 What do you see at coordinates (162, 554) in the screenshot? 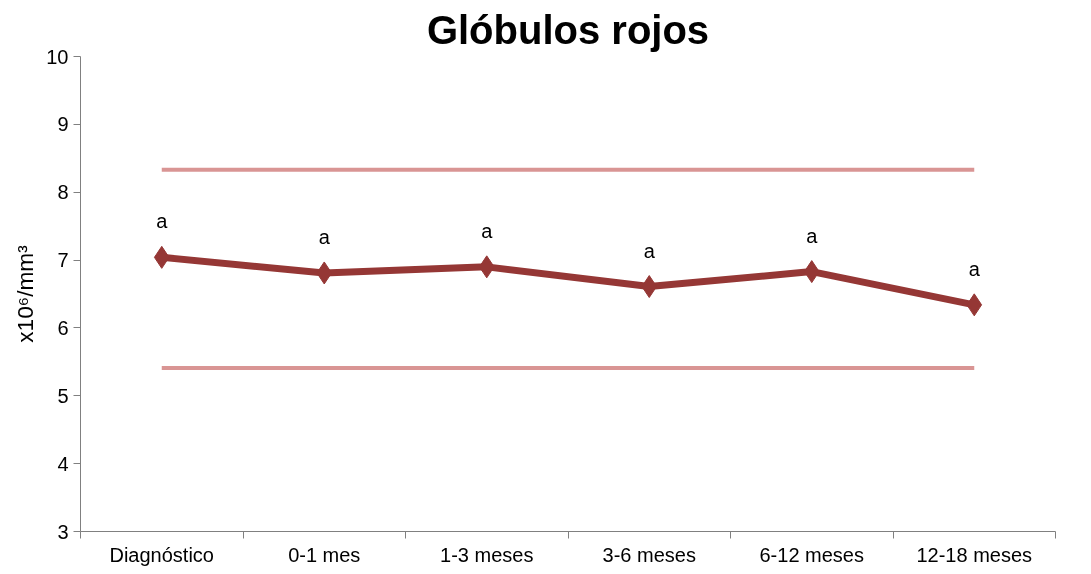
I see `x-tick-label: Diagnóstico` at bounding box center [162, 554].